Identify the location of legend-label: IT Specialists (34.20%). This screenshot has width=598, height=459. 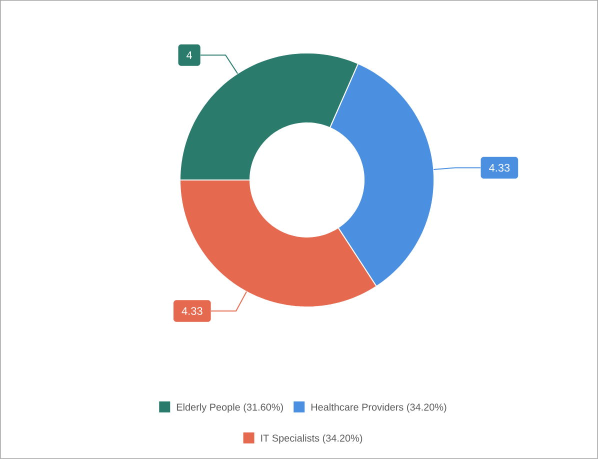
(311, 439).